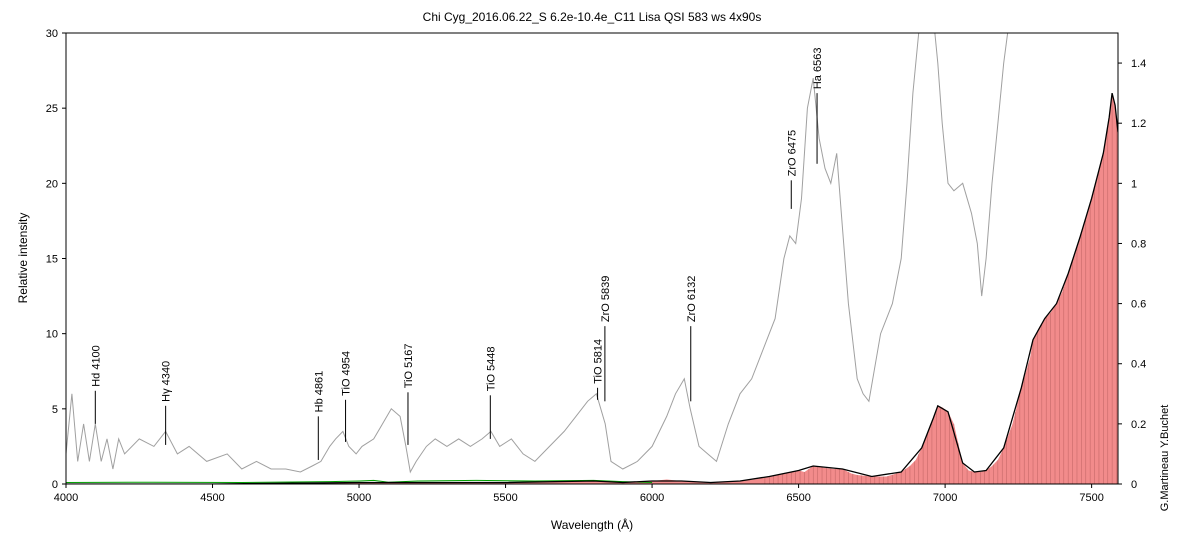 This screenshot has width=1185, height=537. I want to click on y-tick-label: 25, so click(52, 109).